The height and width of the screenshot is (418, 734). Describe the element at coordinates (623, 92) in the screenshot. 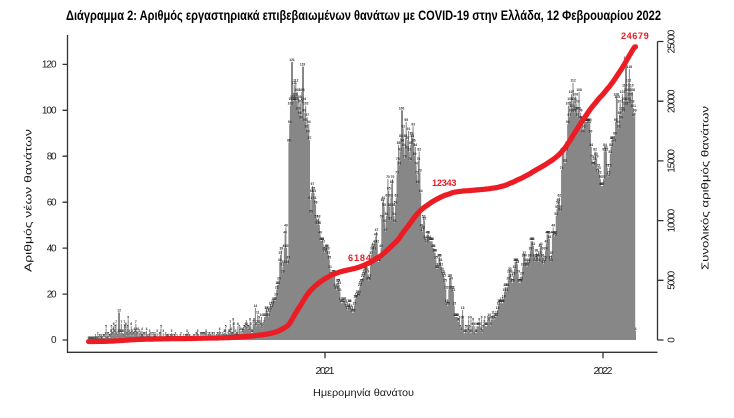

I see `svg-text: 107` at that location.